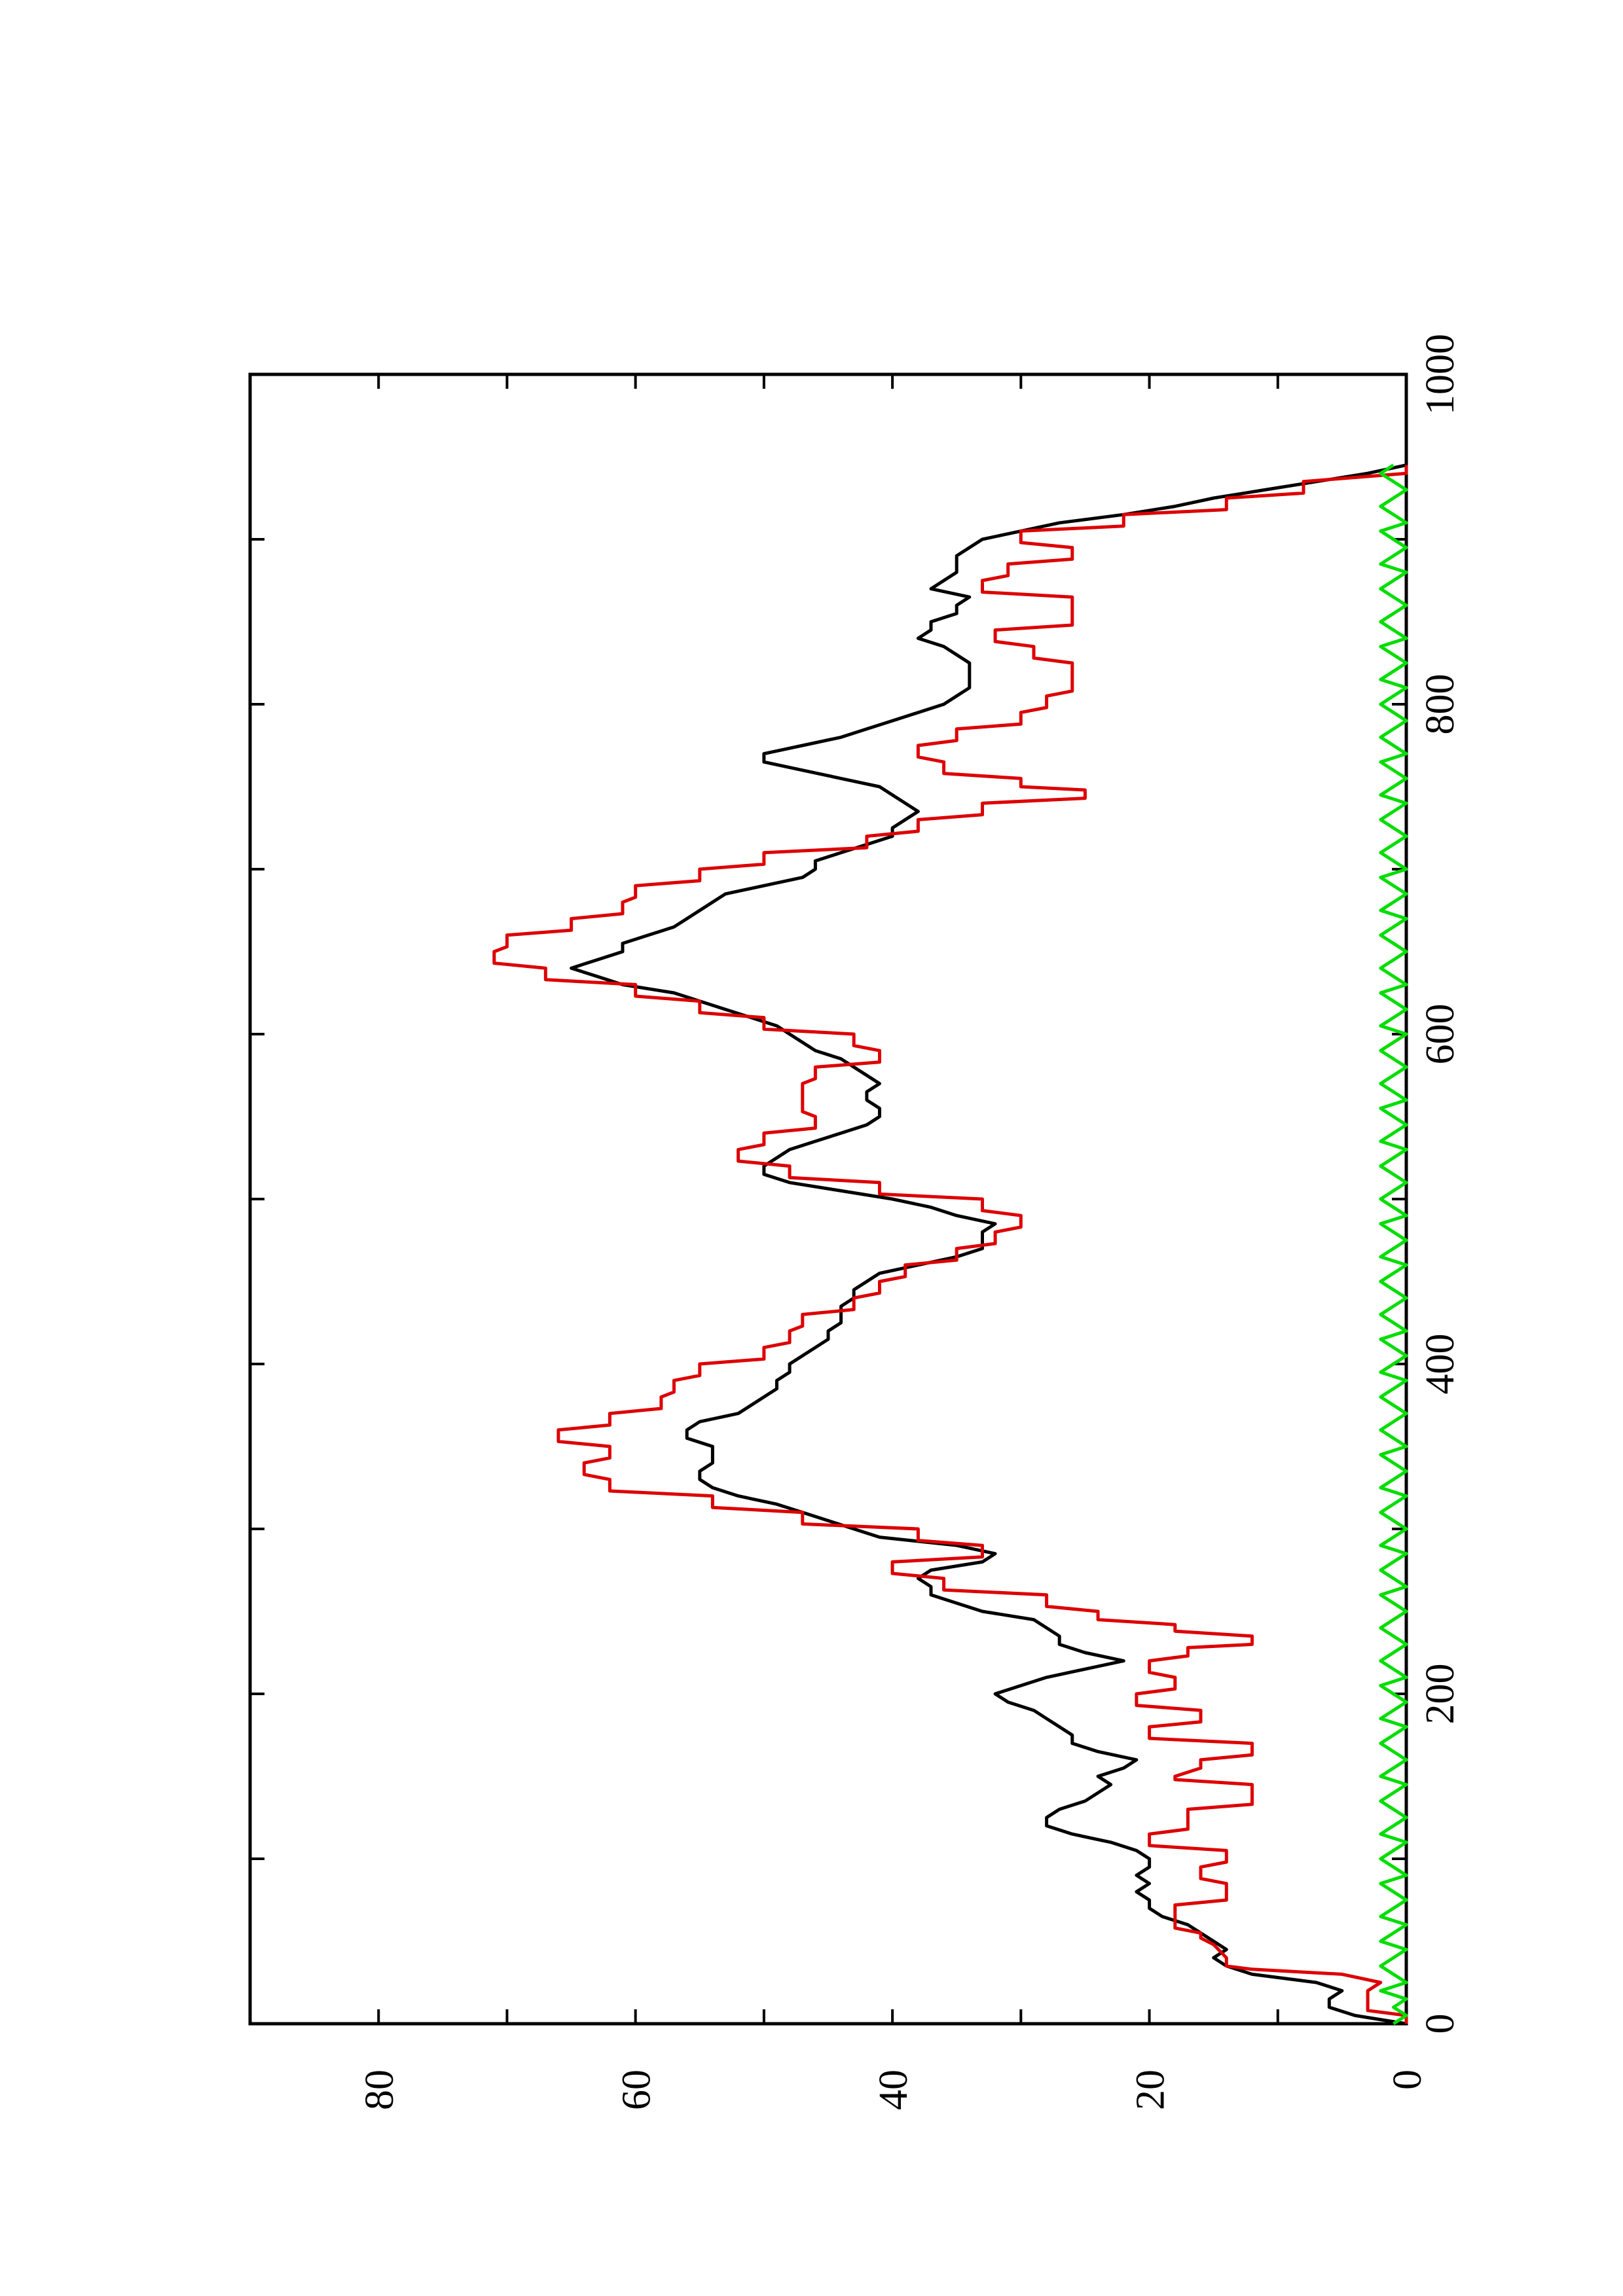 Image resolution: width=1623 pixels, height=2296 pixels. What do you see at coordinates (893, 2090) in the screenshot?
I see `y-tick-label: 40` at bounding box center [893, 2090].